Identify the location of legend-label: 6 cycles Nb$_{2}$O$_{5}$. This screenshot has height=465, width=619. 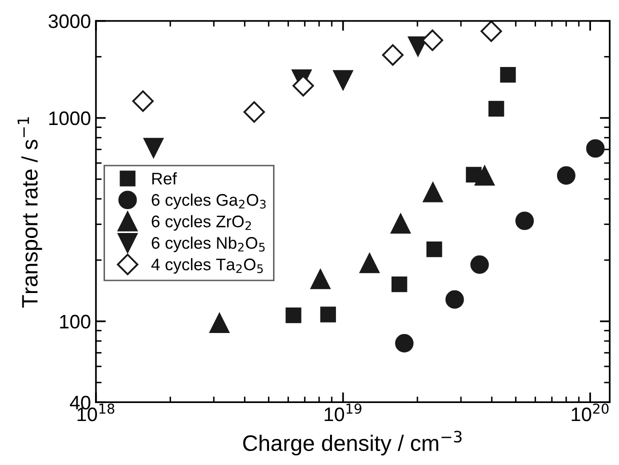
(208, 244).